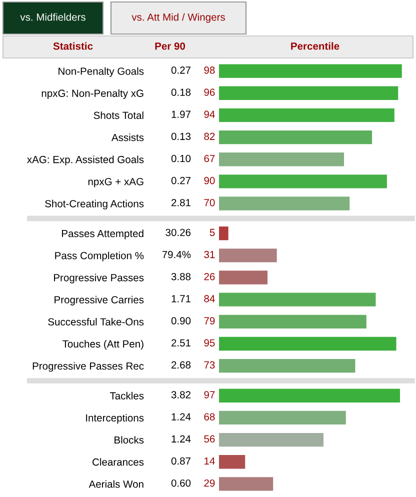 The height and width of the screenshot is (497, 416). What do you see at coordinates (315, 46) in the screenshot?
I see `x-axis-title: Percentile` at bounding box center [315, 46].